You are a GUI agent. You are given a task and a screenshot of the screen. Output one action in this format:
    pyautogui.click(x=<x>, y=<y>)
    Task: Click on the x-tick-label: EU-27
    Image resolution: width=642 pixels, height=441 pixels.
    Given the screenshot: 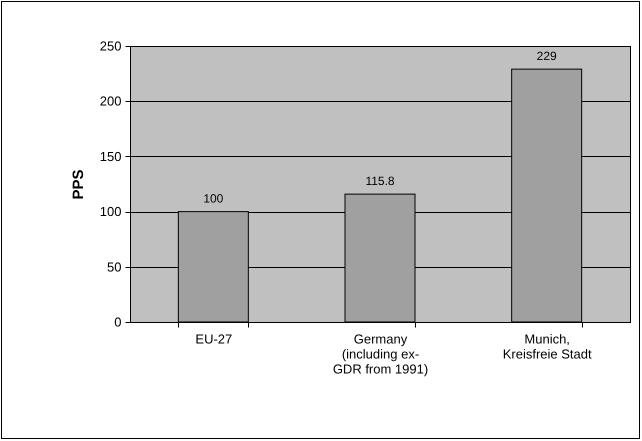 What is the action you would take?
    pyautogui.click(x=213, y=339)
    